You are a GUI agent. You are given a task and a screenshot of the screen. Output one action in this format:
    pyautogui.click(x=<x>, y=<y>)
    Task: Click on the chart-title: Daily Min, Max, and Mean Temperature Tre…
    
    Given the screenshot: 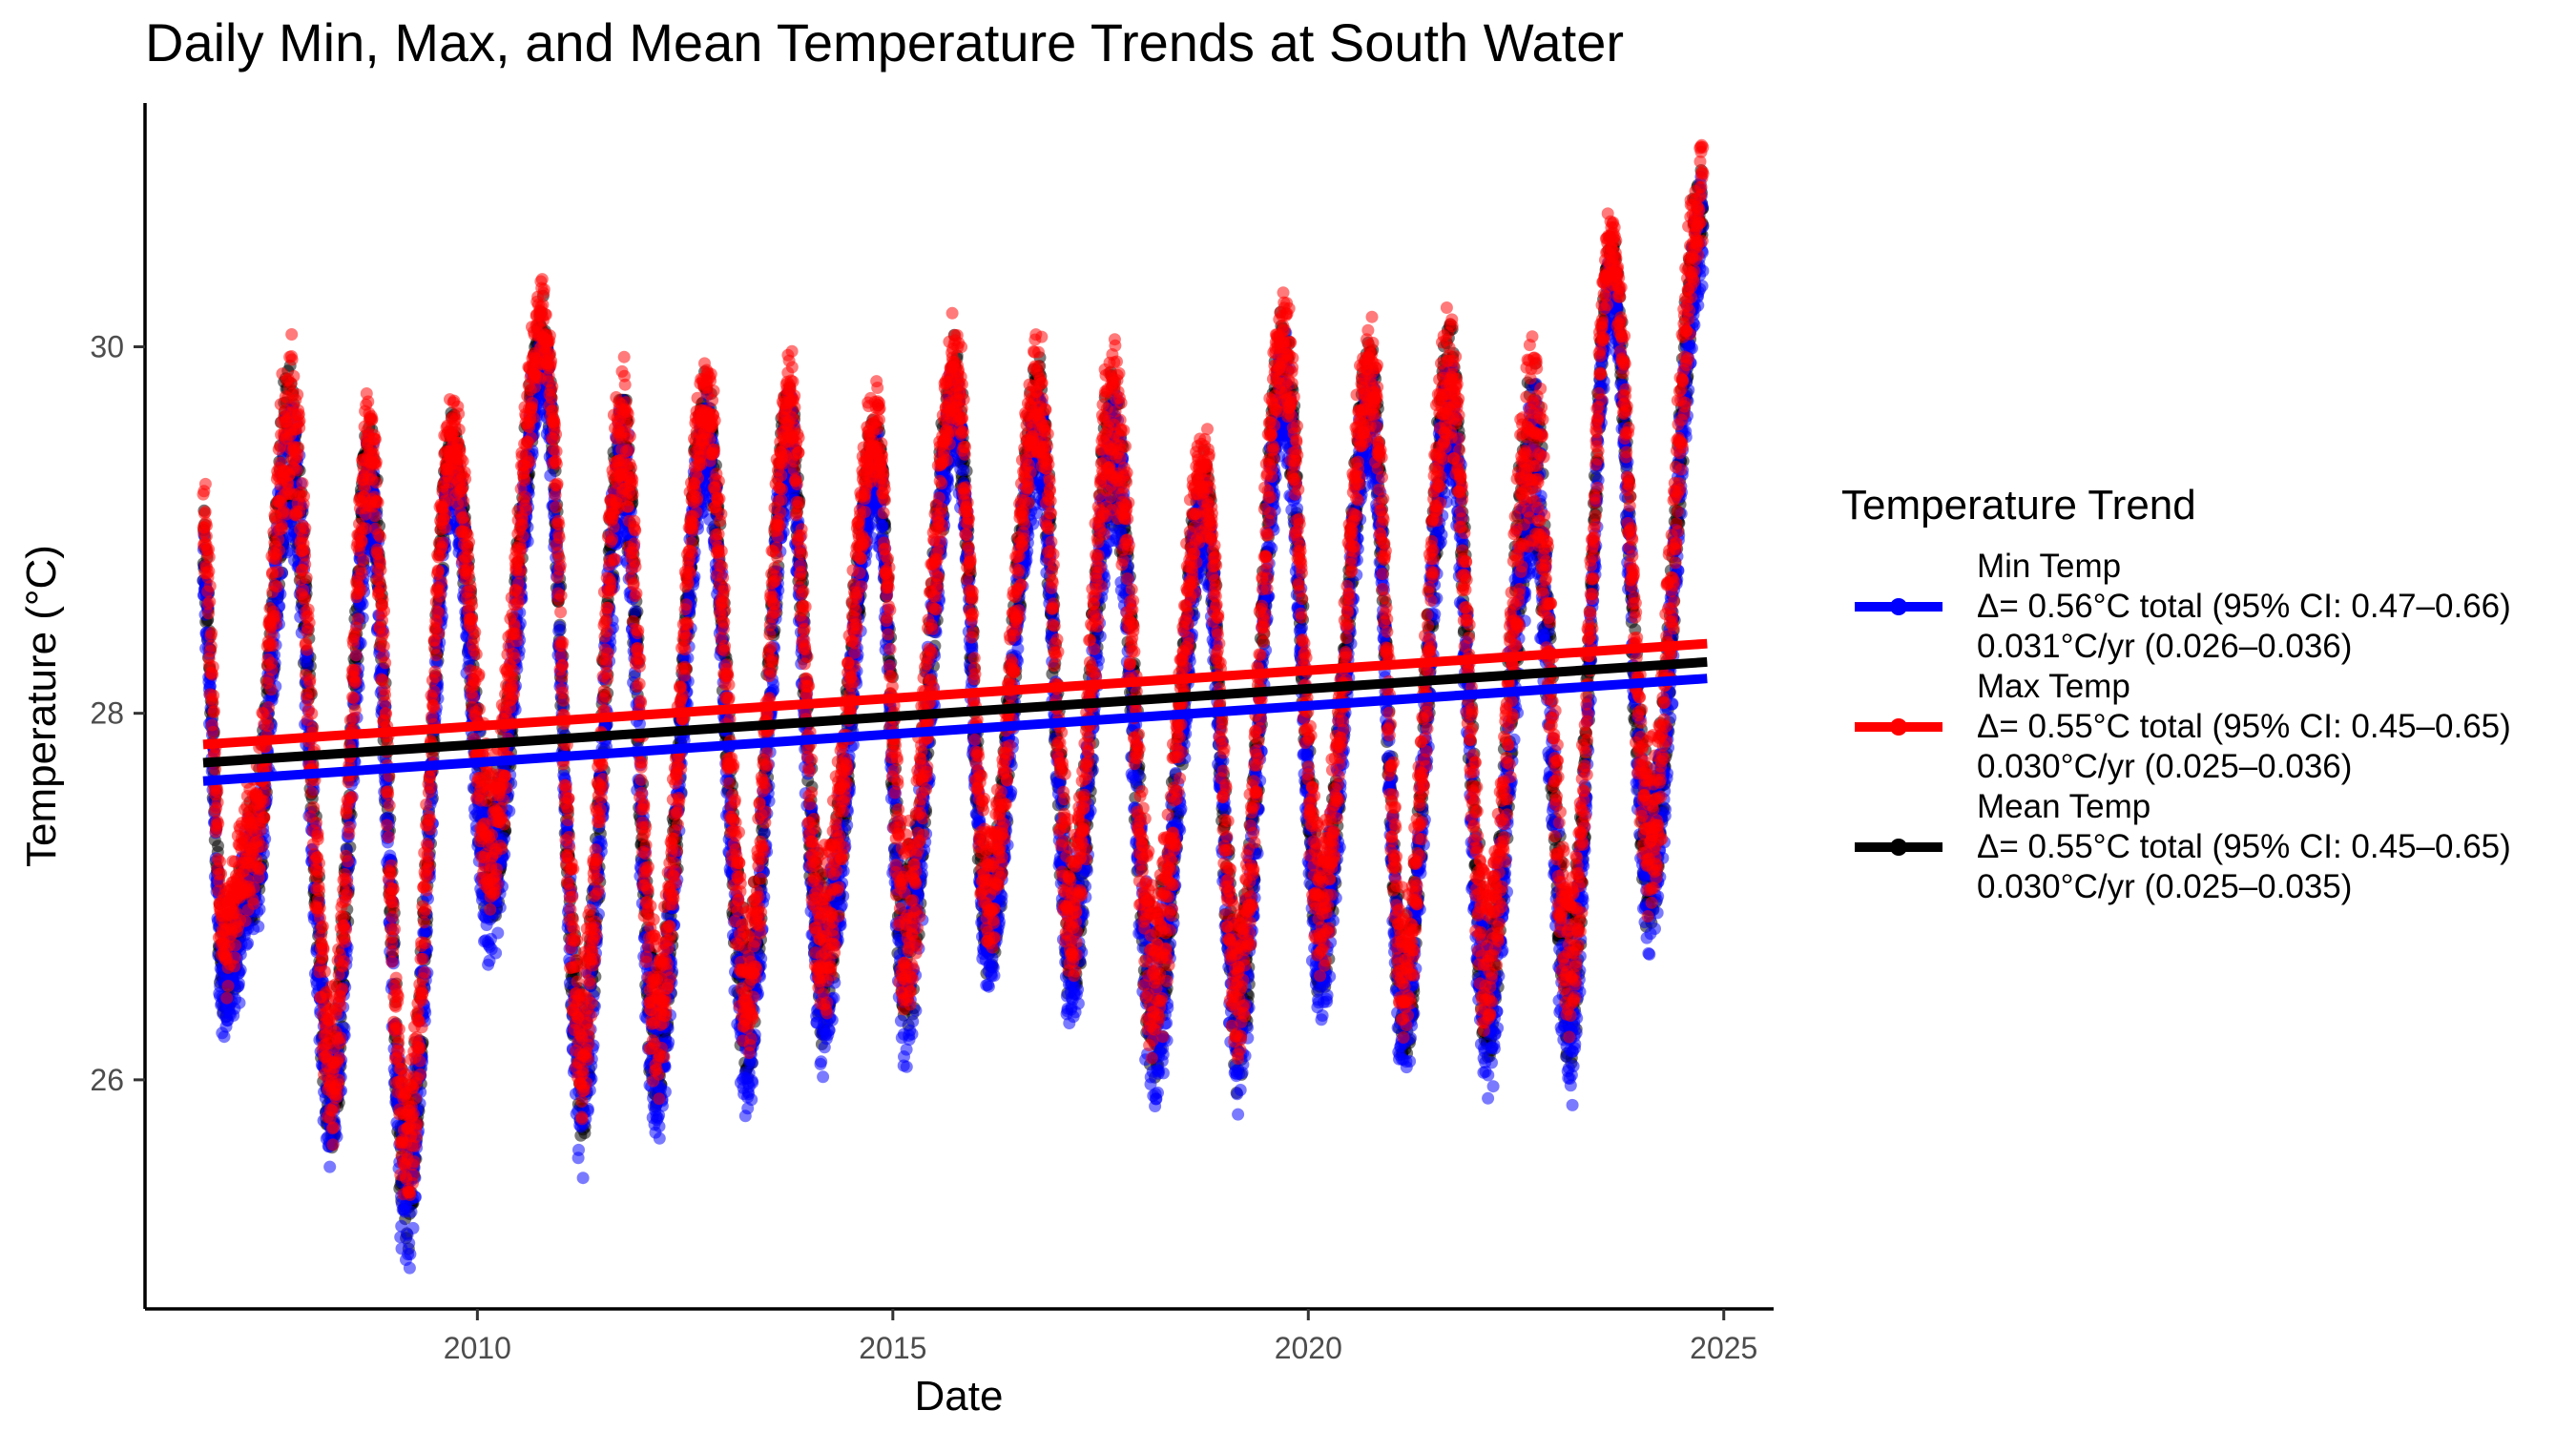 What is the action you would take?
    pyautogui.click(x=885, y=42)
    